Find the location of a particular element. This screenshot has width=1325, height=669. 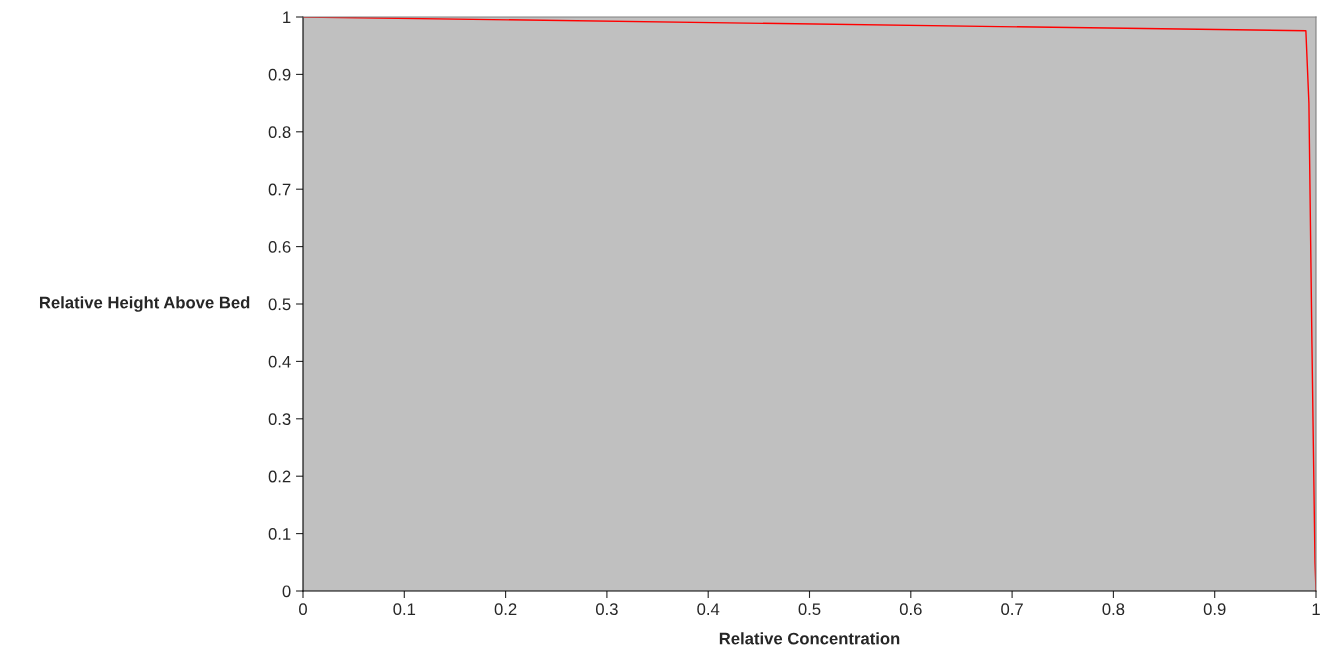

y-axis-title: Relative Height Above Bed is located at coordinates (144, 304).